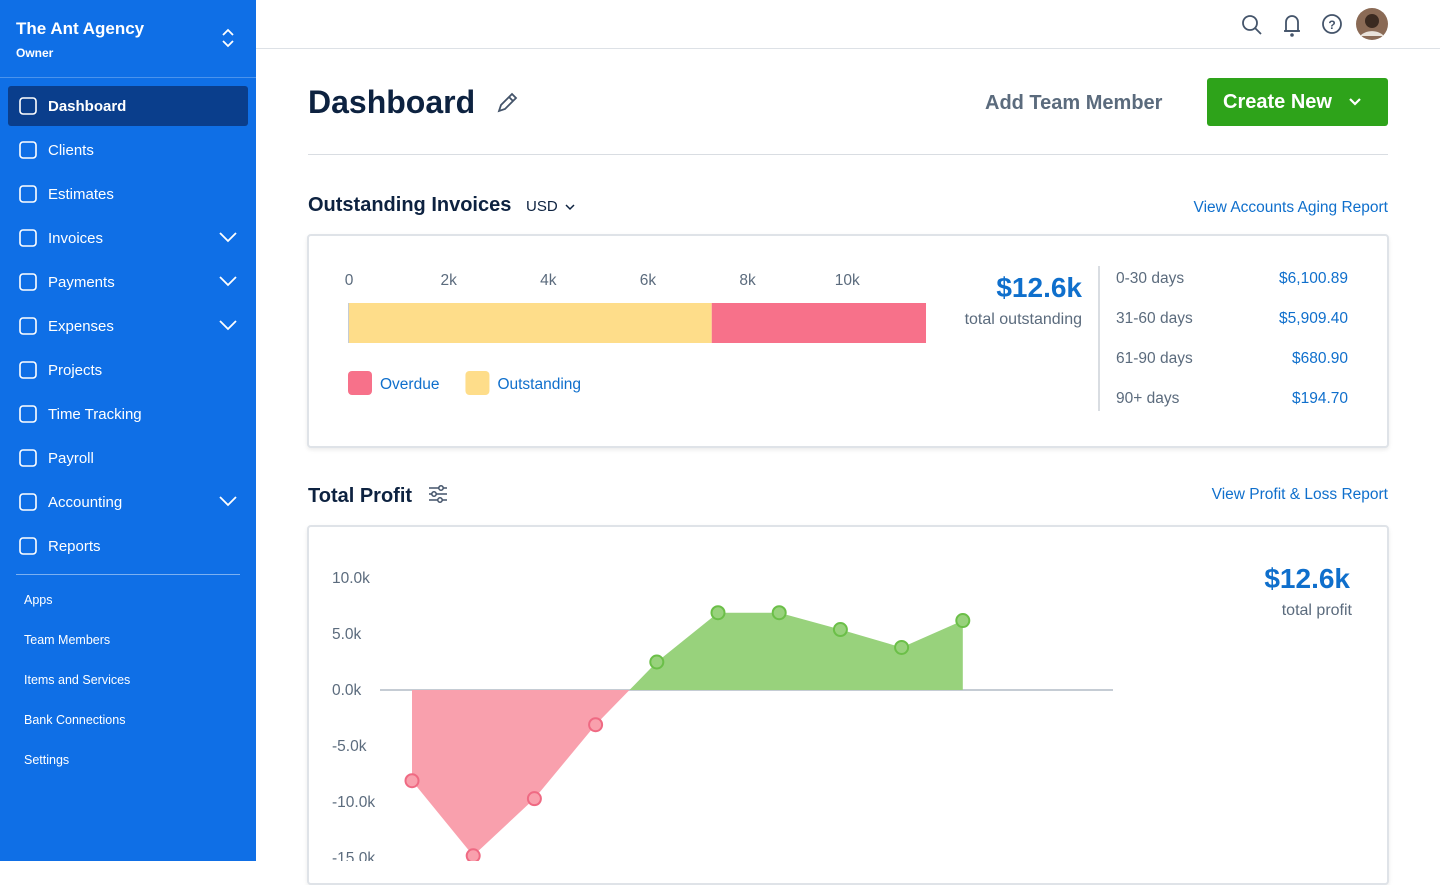  Describe the element at coordinates (392, 102) in the screenshot. I see `page-title: Dashboard` at that location.